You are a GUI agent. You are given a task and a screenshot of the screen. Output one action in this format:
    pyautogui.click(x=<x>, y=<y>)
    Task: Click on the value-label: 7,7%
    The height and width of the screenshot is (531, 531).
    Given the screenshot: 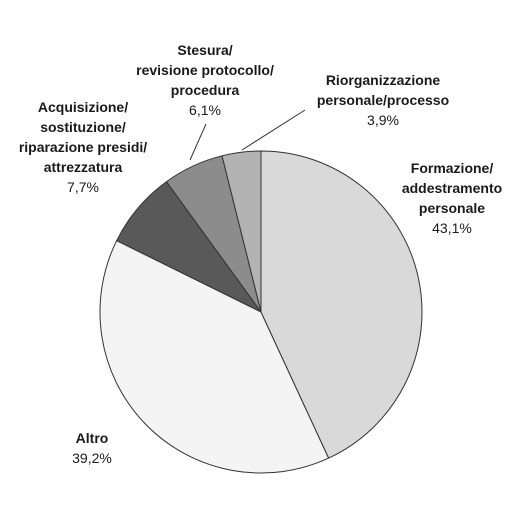 What is the action you would take?
    pyautogui.click(x=83, y=187)
    